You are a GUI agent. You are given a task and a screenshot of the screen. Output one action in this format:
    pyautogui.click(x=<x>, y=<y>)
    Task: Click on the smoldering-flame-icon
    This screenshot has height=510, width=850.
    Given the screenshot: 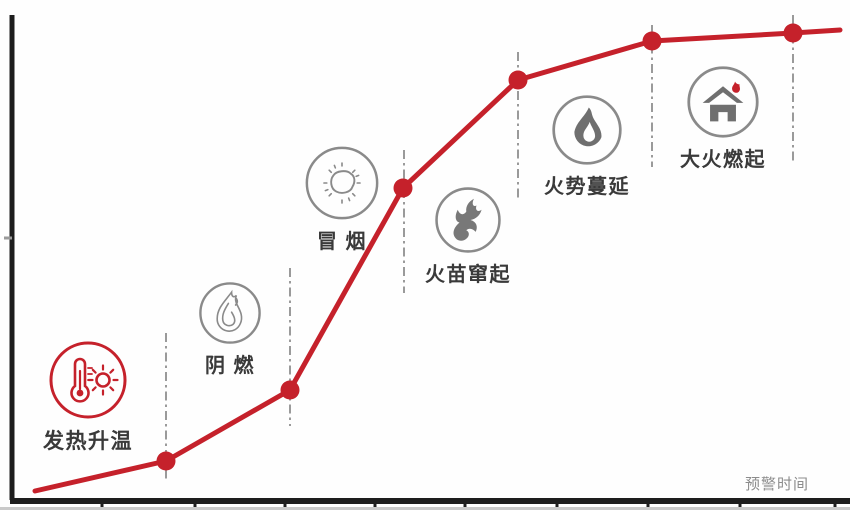 What is the action you would take?
    pyautogui.click(x=230, y=315)
    